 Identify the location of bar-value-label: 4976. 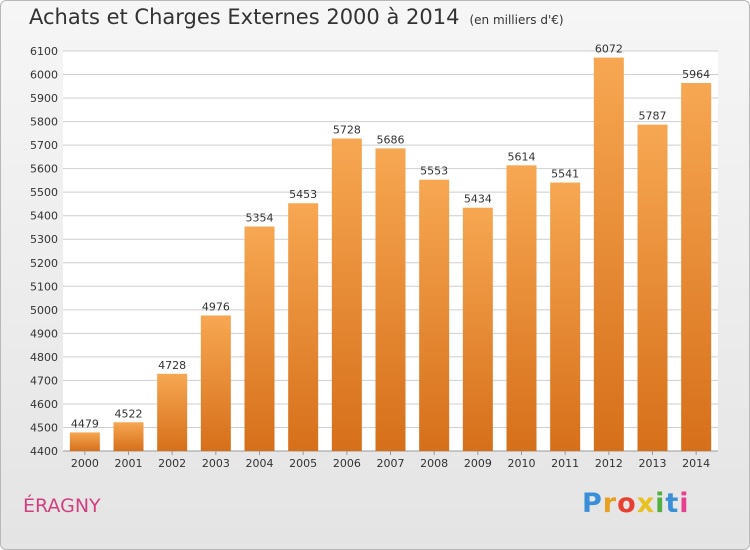
(216, 306).